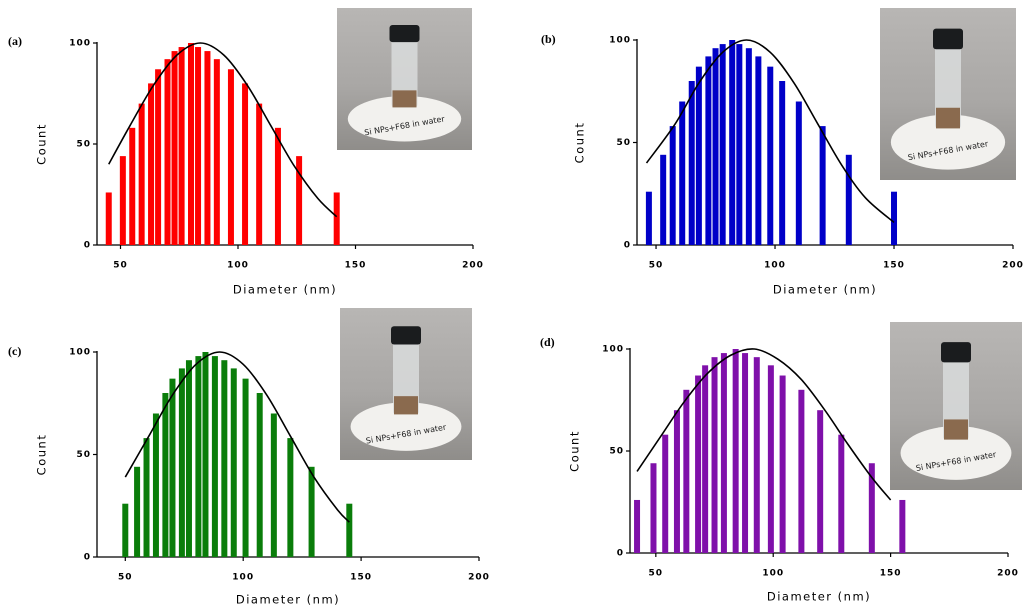 The width and height of the screenshot is (1025, 606). Describe the element at coordinates (14, 351) in the screenshot. I see `panel-label: (c)` at that location.